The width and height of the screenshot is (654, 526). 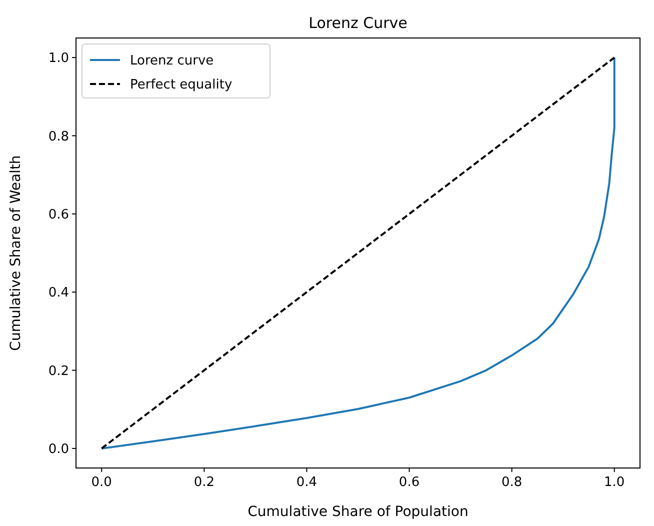 I want to click on y-axis-title: Cumulative Share of Wealth, so click(x=16, y=253).